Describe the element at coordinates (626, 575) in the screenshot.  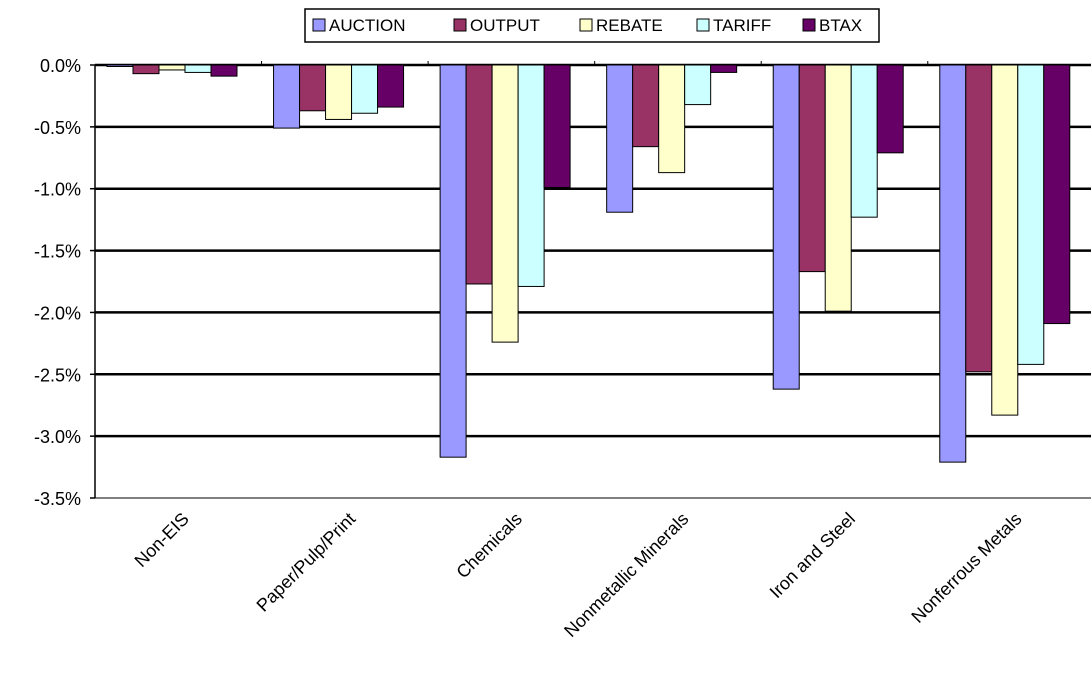
I see `x-category-label: Nonmetallic Minerals` at that location.